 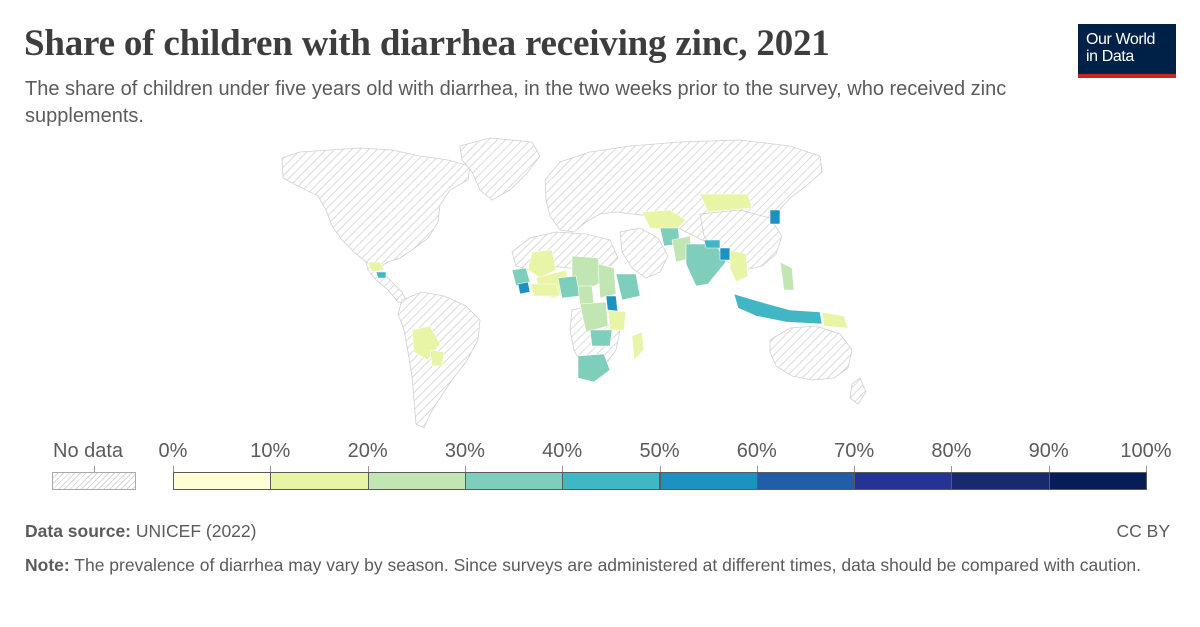 What do you see at coordinates (778, 309) in the screenshot?
I see `indonesia-region` at bounding box center [778, 309].